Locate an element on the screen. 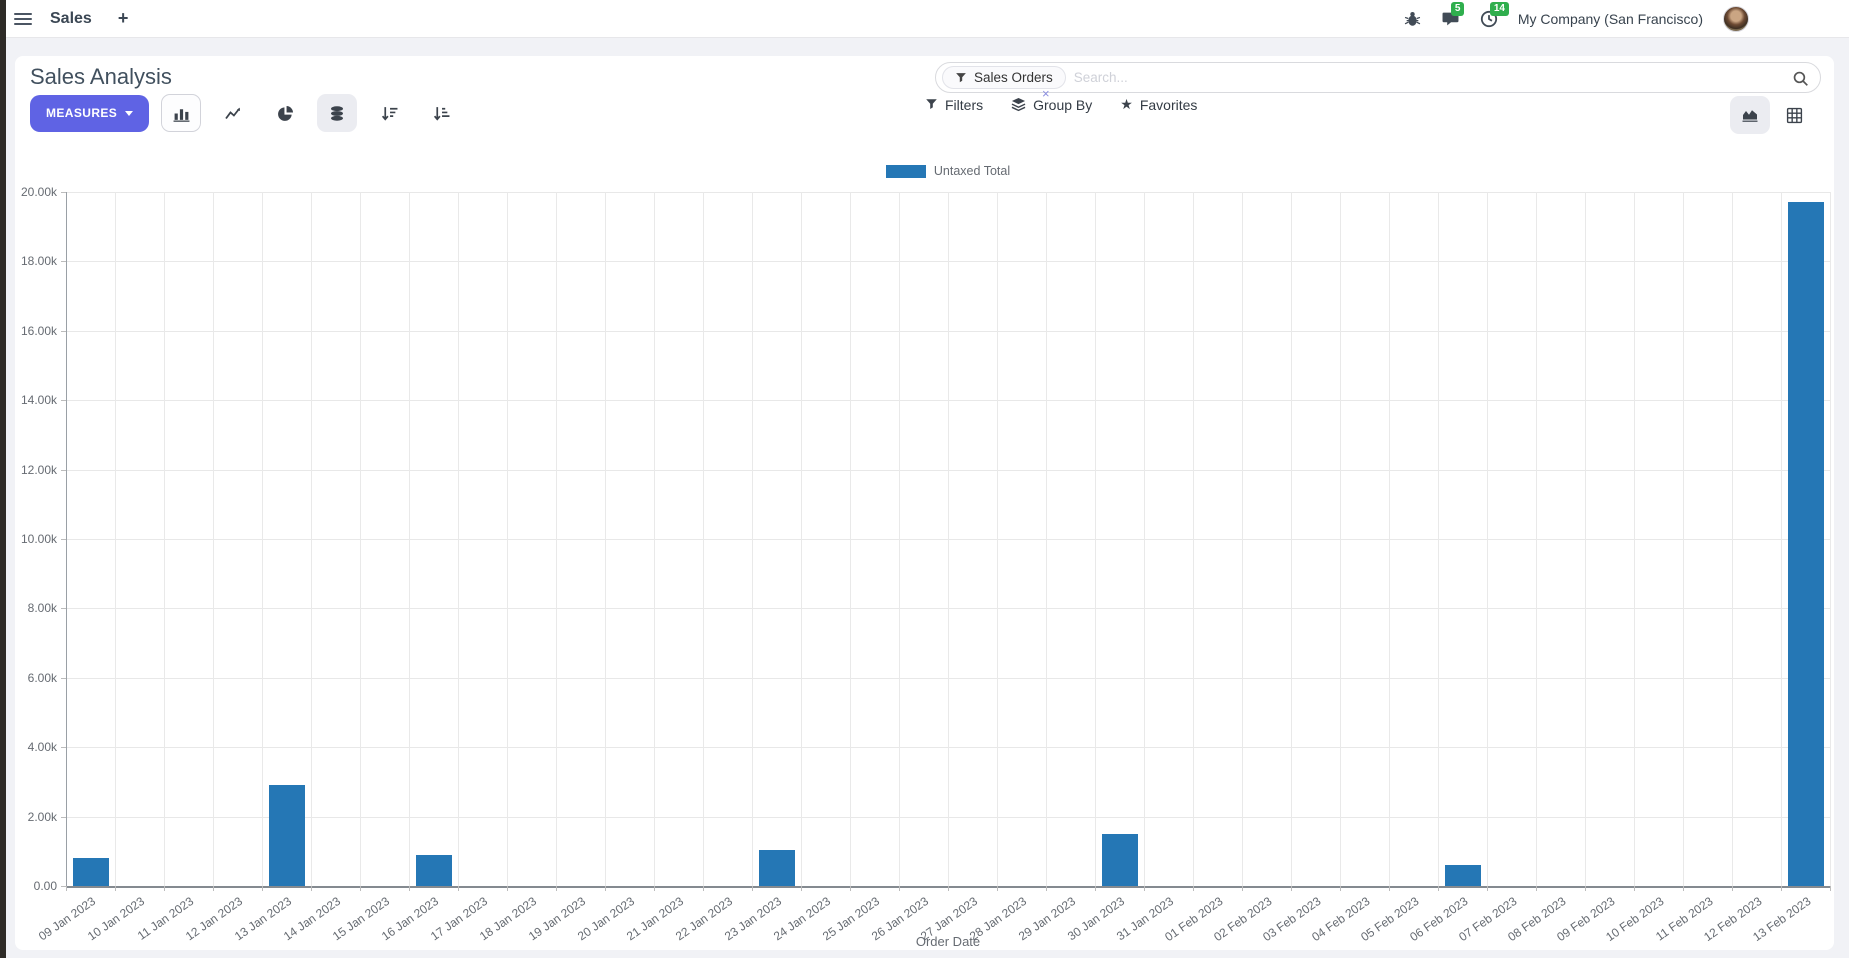  window-edge is located at coordinates (3, 479).